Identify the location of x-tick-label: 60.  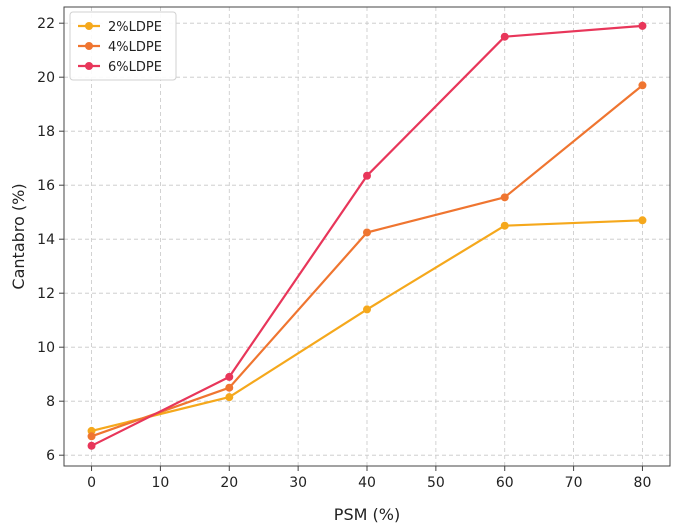
(505, 483).